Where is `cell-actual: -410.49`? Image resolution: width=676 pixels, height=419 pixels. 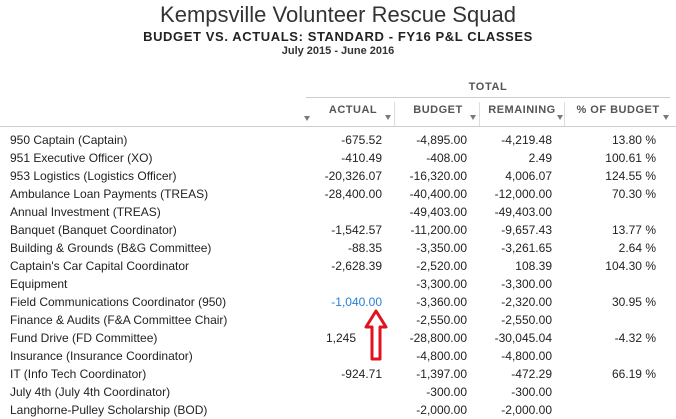 cell-actual: -410.49 is located at coordinates (361, 158).